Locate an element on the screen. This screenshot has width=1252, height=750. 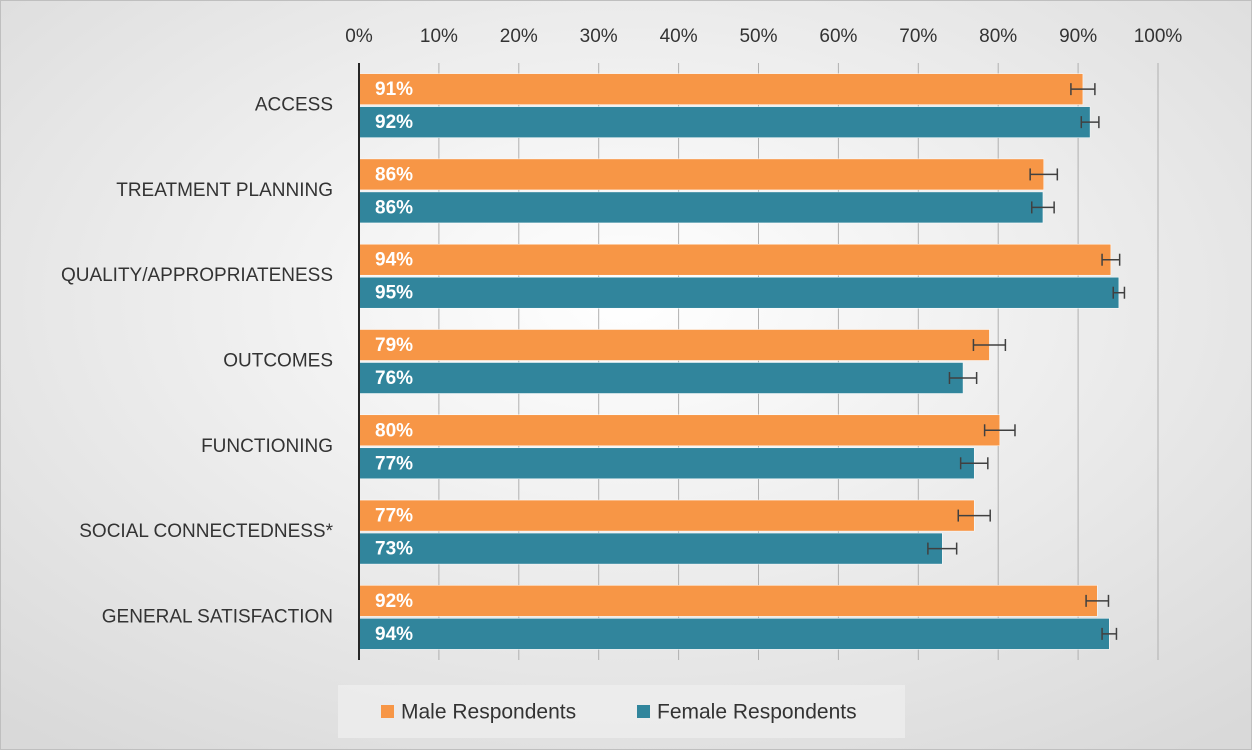
legend-box is located at coordinates (621, 711).